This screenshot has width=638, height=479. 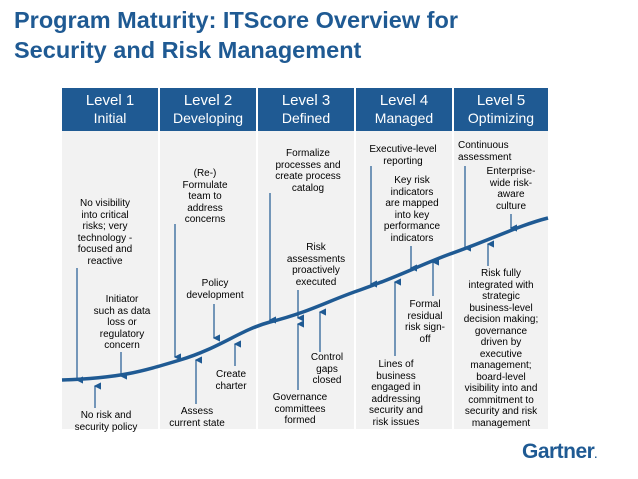 What do you see at coordinates (208, 100) in the screenshot?
I see `level-2-number: Level 2` at bounding box center [208, 100].